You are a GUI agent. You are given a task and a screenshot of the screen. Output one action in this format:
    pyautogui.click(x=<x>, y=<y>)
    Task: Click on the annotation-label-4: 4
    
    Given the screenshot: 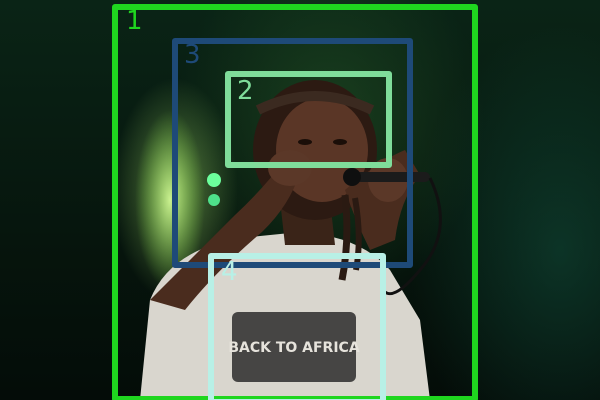 What is the action you would take?
    pyautogui.click(x=229, y=272)
    